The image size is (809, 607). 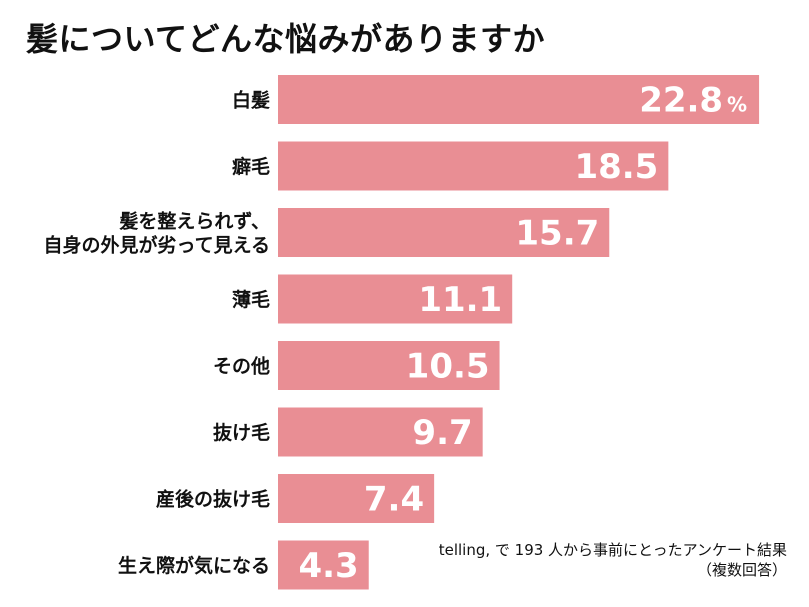 I want to click on category-label-7-line-0: 生え際が気になる, so click(x=194, y=565).